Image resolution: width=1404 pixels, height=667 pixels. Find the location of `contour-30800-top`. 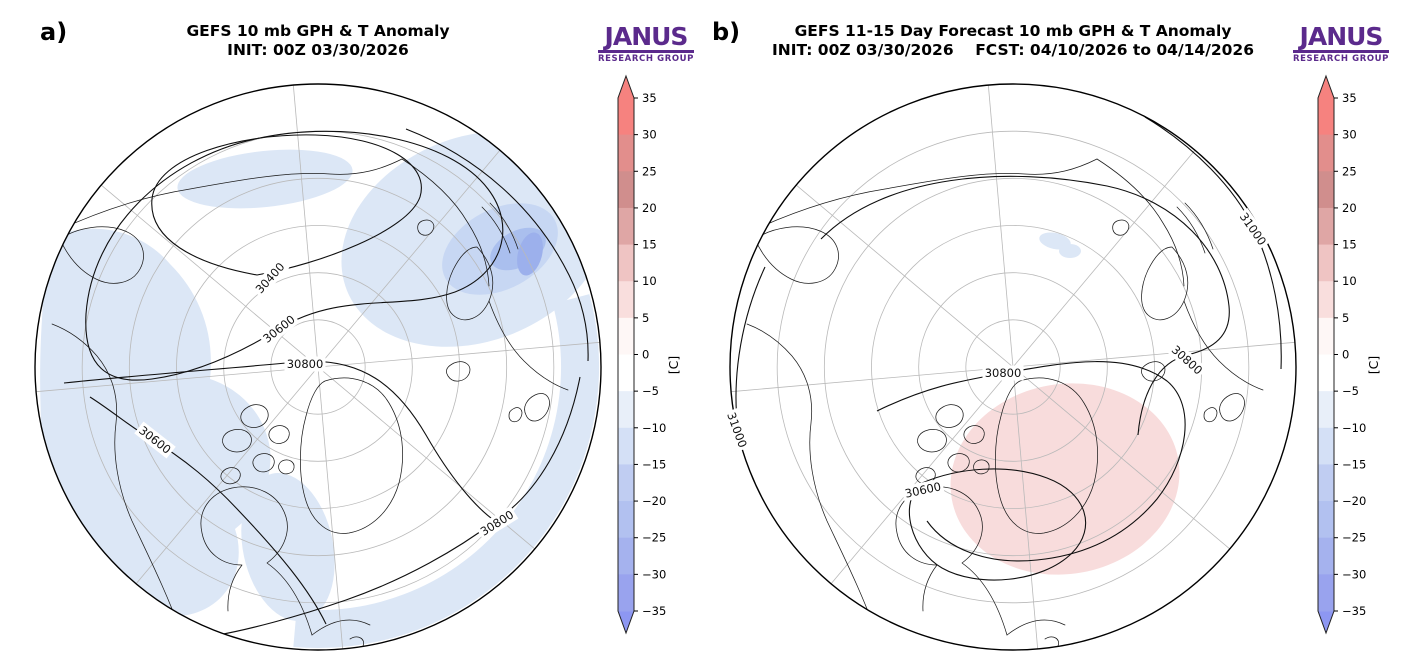

contour-30800-top is located at coordinates (497, 245).